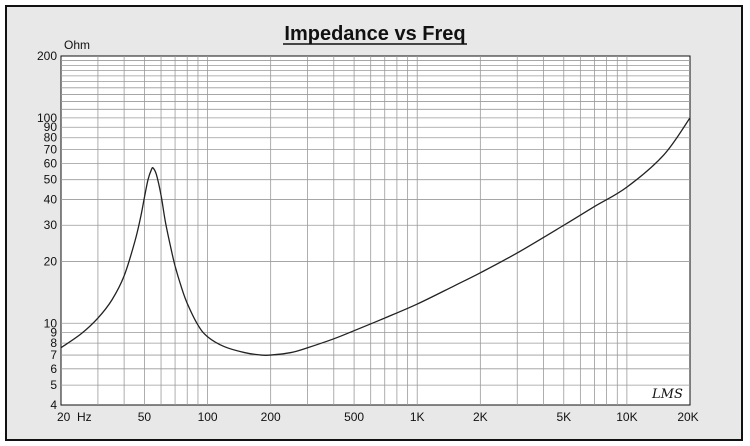  What do you see at coordinates (51, 323) in the screenshot?
I see `y-tick-label: 10` at bounding box center [51, 323].